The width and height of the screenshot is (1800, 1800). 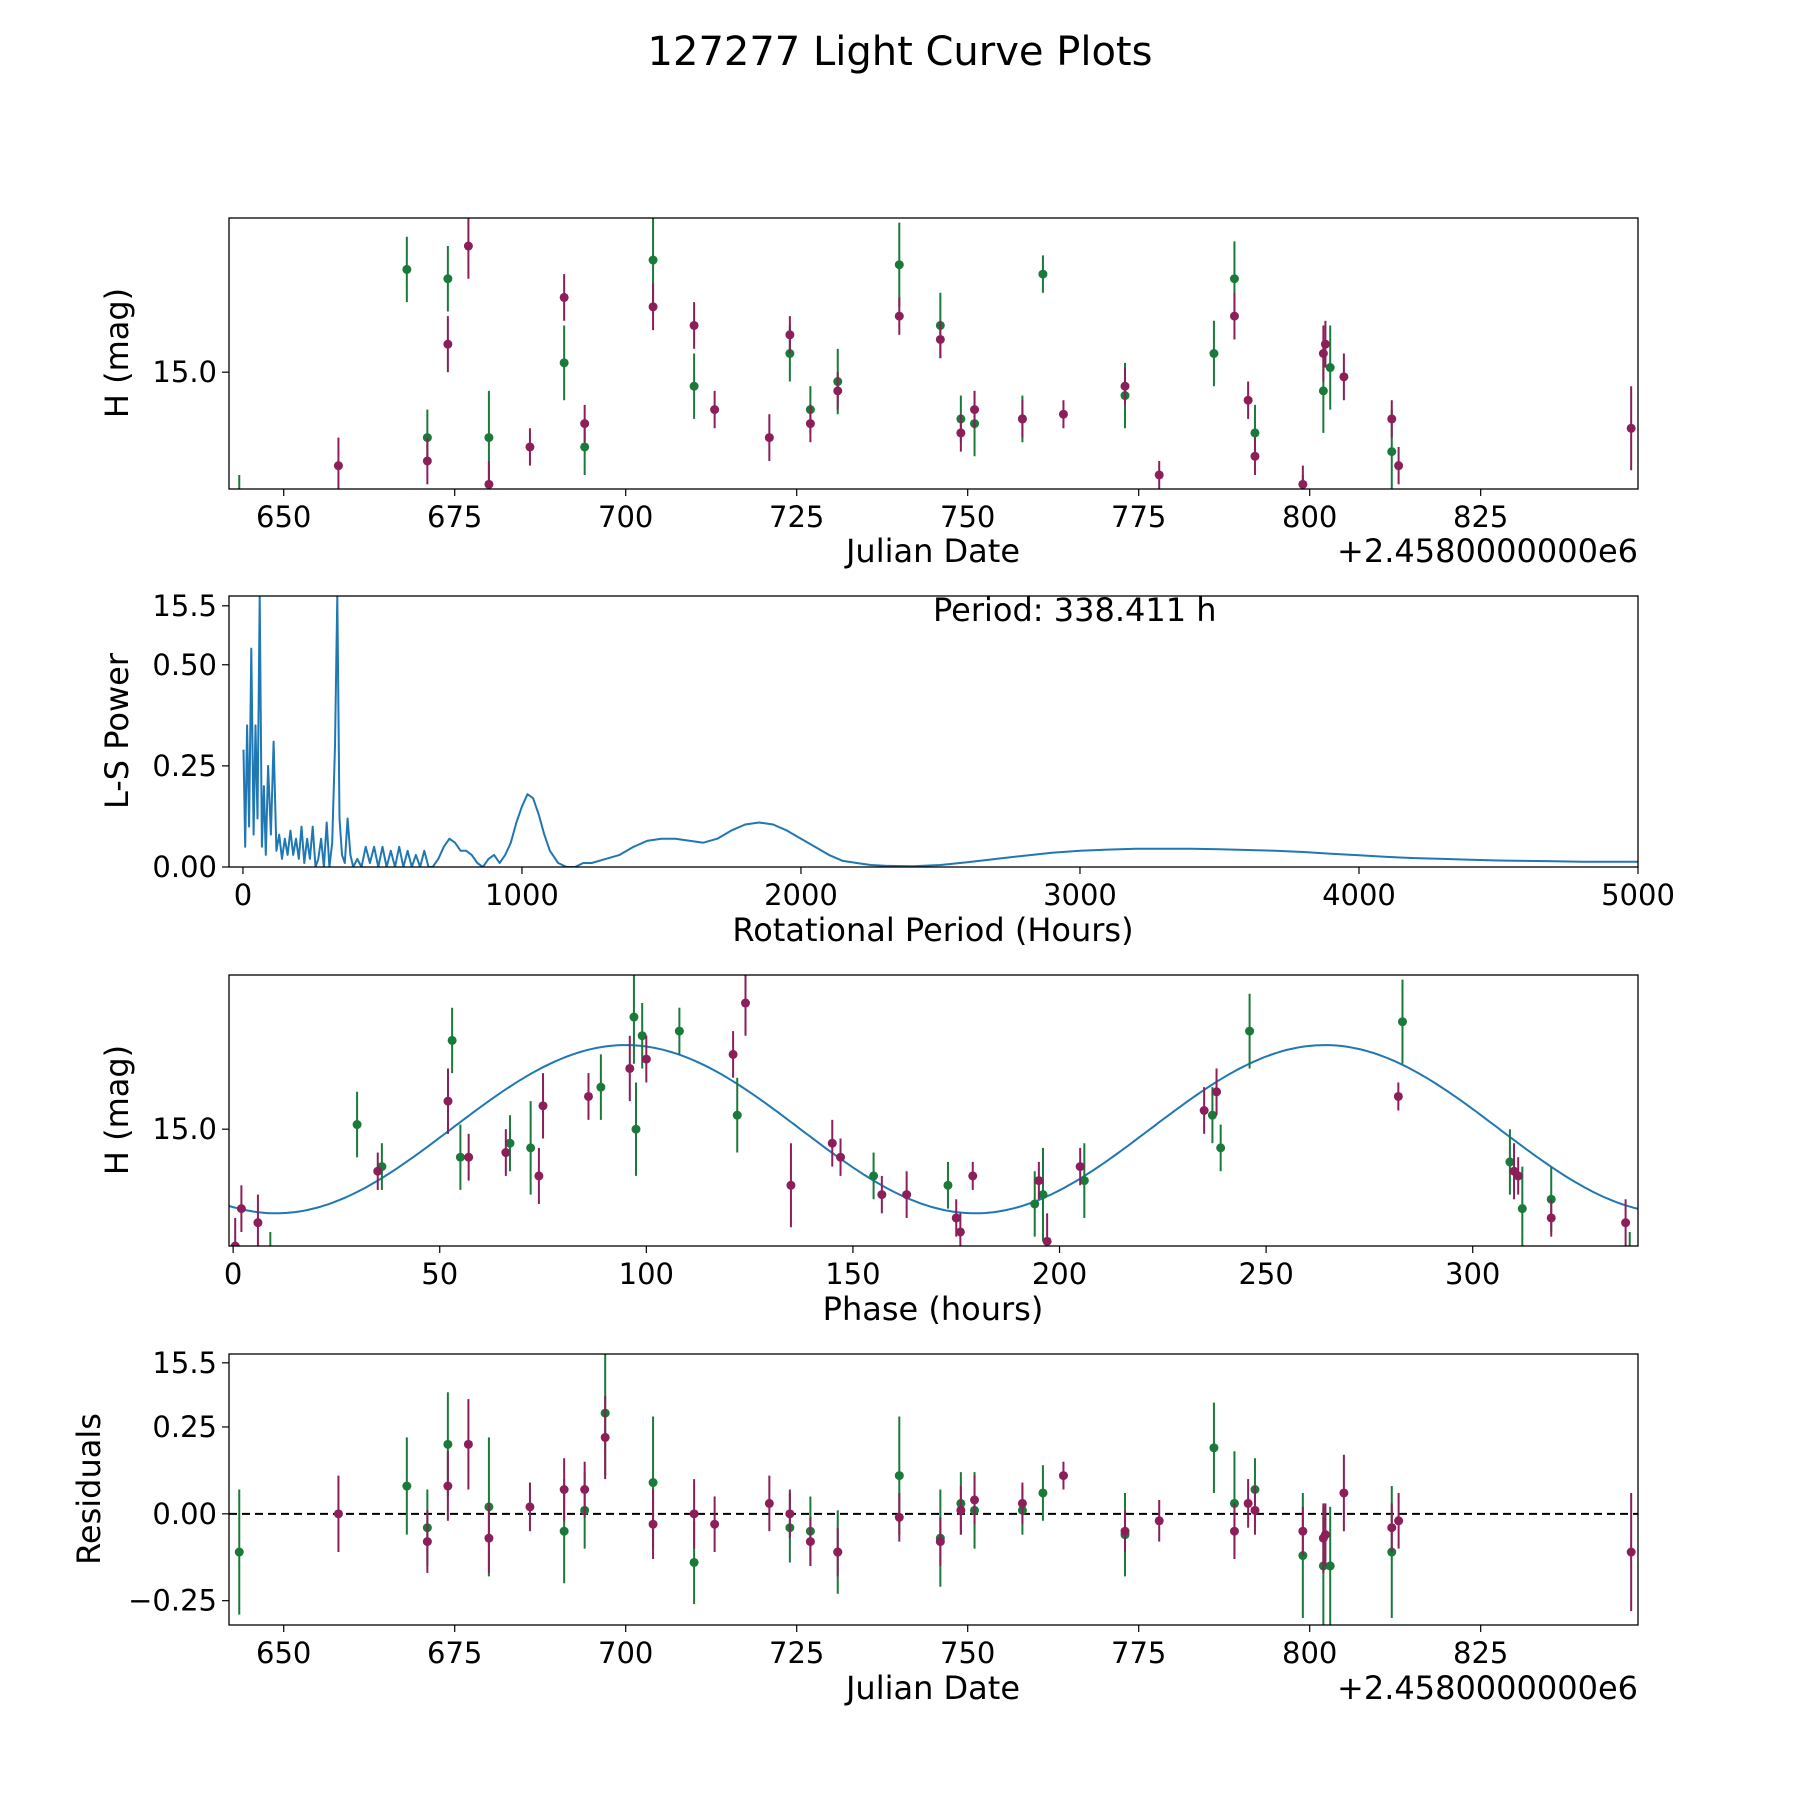 What do you see at coordinates (625, 1653) in the screenshot?
I see `residuals-x-tick-label: 700` at bounding box center [625, 1653].